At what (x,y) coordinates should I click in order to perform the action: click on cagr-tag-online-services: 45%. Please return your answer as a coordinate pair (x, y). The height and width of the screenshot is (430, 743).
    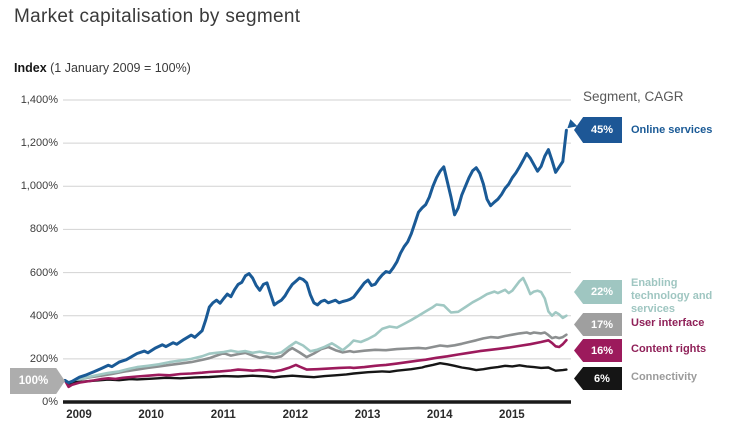
    Looking at the image, I should click on (598, 130).